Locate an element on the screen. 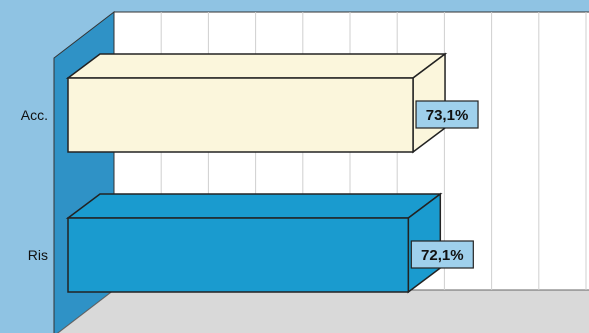  category-label: Acc. is located at coordinates (34, 115).